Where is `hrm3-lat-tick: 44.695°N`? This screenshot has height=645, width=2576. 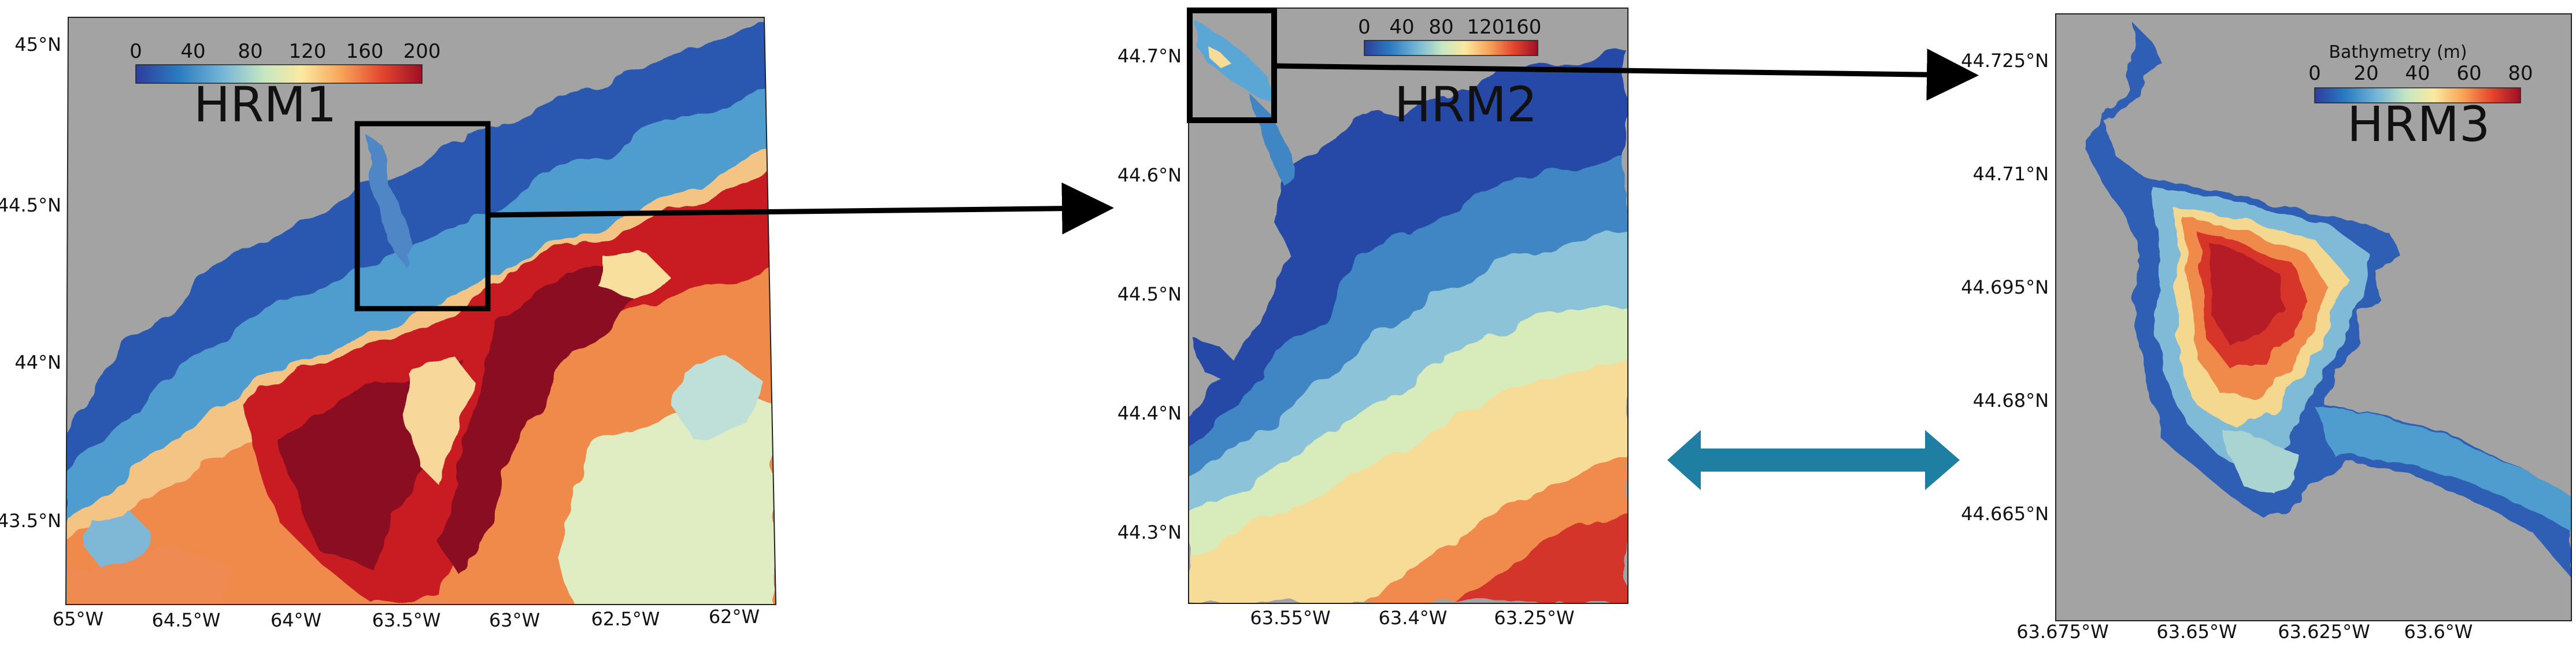 hrm3-lat-tick: 44.695°N is located at coordinates (2005, 287).